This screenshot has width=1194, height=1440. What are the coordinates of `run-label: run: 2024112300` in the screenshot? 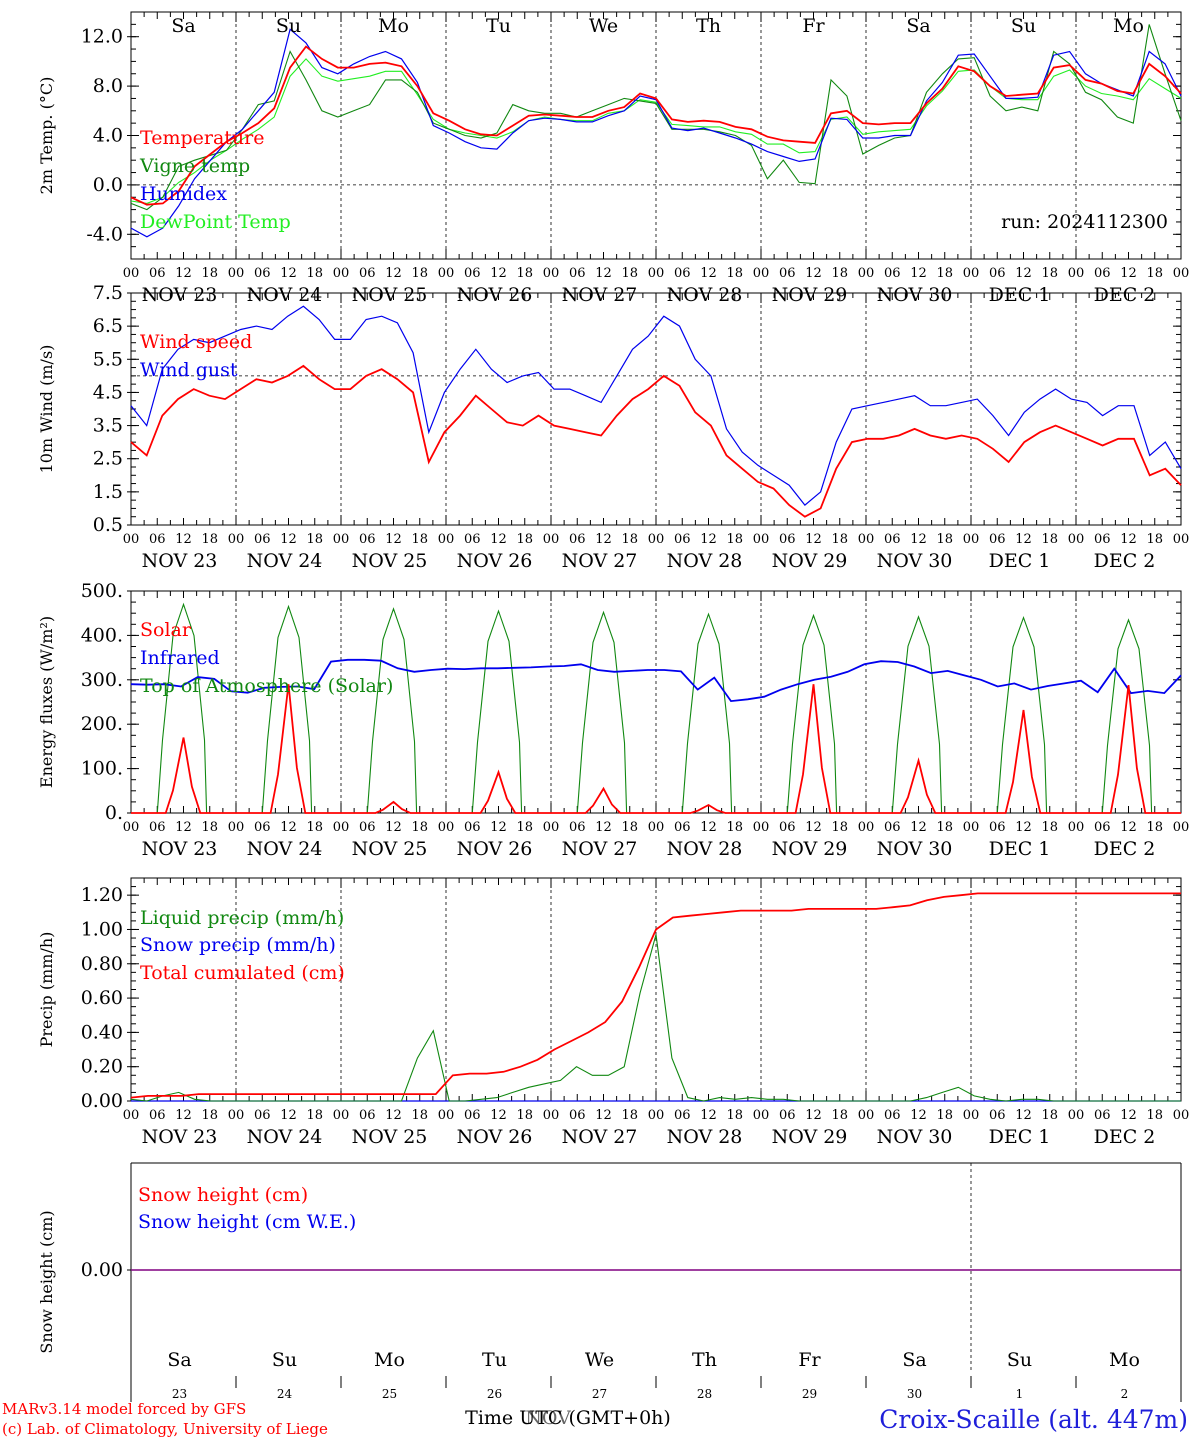 It's located at (1084, 222).